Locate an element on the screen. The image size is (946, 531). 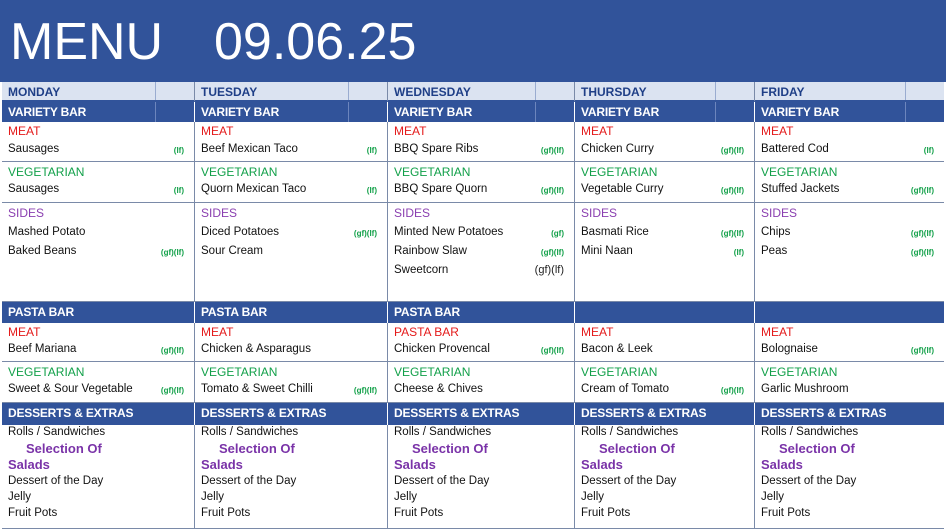
dessert-of-day-item: Dessert of the Day is located at coordinates (56, 481).